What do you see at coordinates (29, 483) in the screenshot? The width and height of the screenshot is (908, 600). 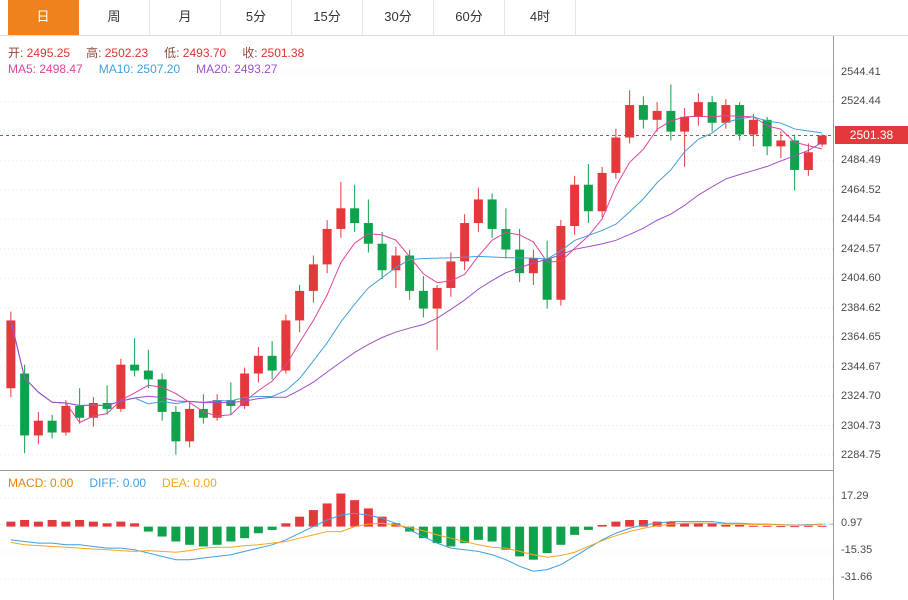 I see `macd-stat-label: MACD:` at bounding box center [29, 483].